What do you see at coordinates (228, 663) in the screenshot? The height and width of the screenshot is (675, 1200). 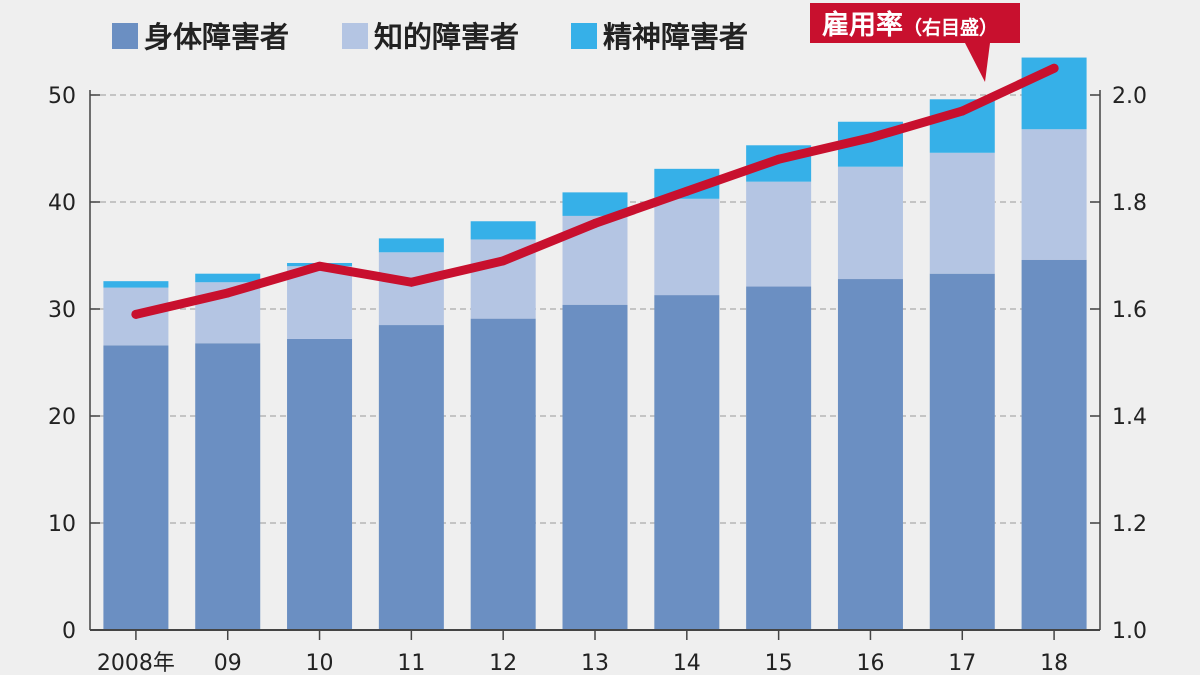 I see `x-tick-label: 09` at bounding box center [228, 663].